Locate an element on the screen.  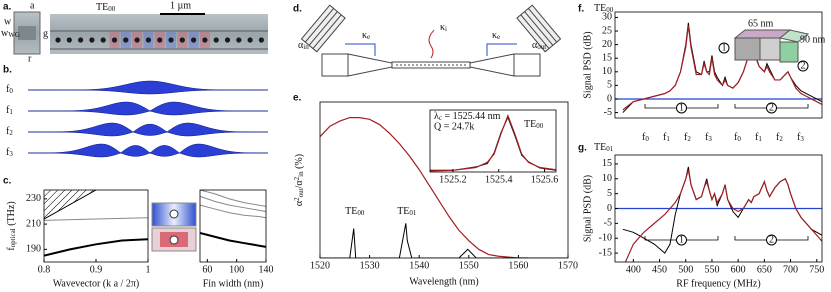
dim-label: w is located at coordinates (8, 21).